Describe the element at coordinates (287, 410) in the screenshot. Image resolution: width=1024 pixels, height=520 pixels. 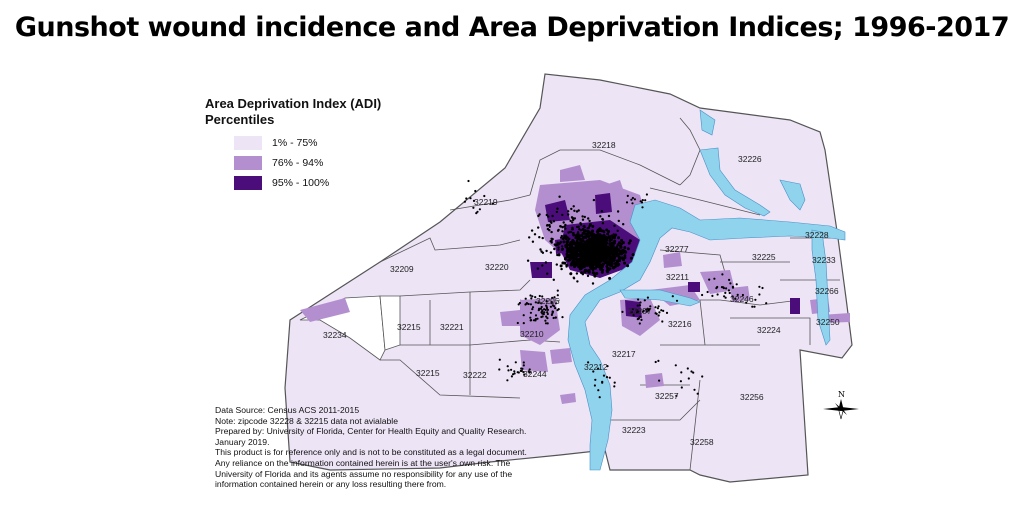
I see `note-line: Data Source: Census ACS 2011-2015` at that location.